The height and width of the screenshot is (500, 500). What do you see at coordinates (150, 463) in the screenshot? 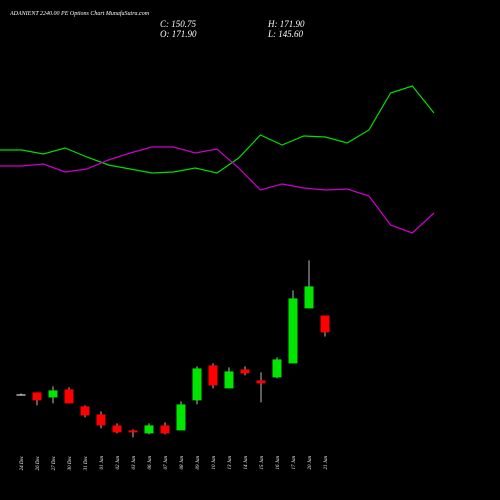
I see `x-tick-label: 06 Jan` at bounding box center [150, 463].